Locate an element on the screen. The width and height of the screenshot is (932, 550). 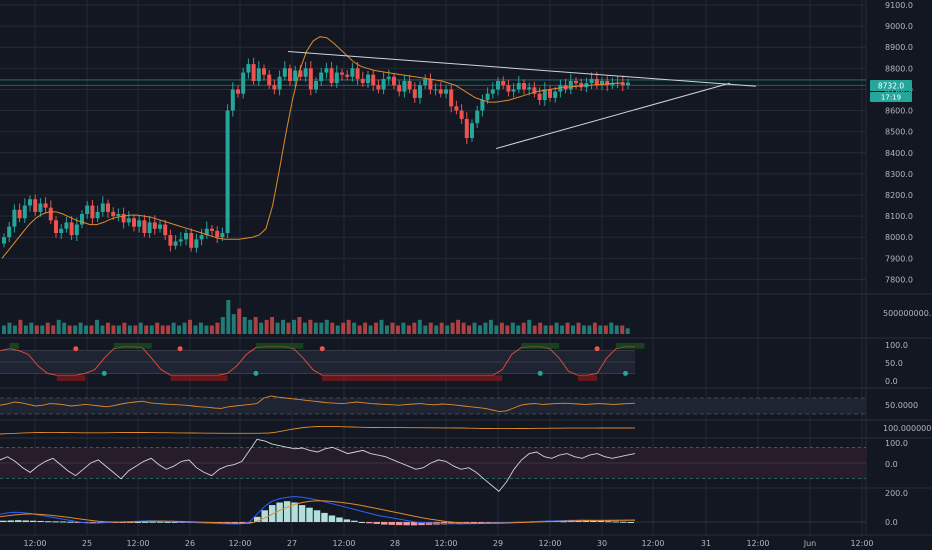
line-indicator-pane is located at coordinates (318, 430).